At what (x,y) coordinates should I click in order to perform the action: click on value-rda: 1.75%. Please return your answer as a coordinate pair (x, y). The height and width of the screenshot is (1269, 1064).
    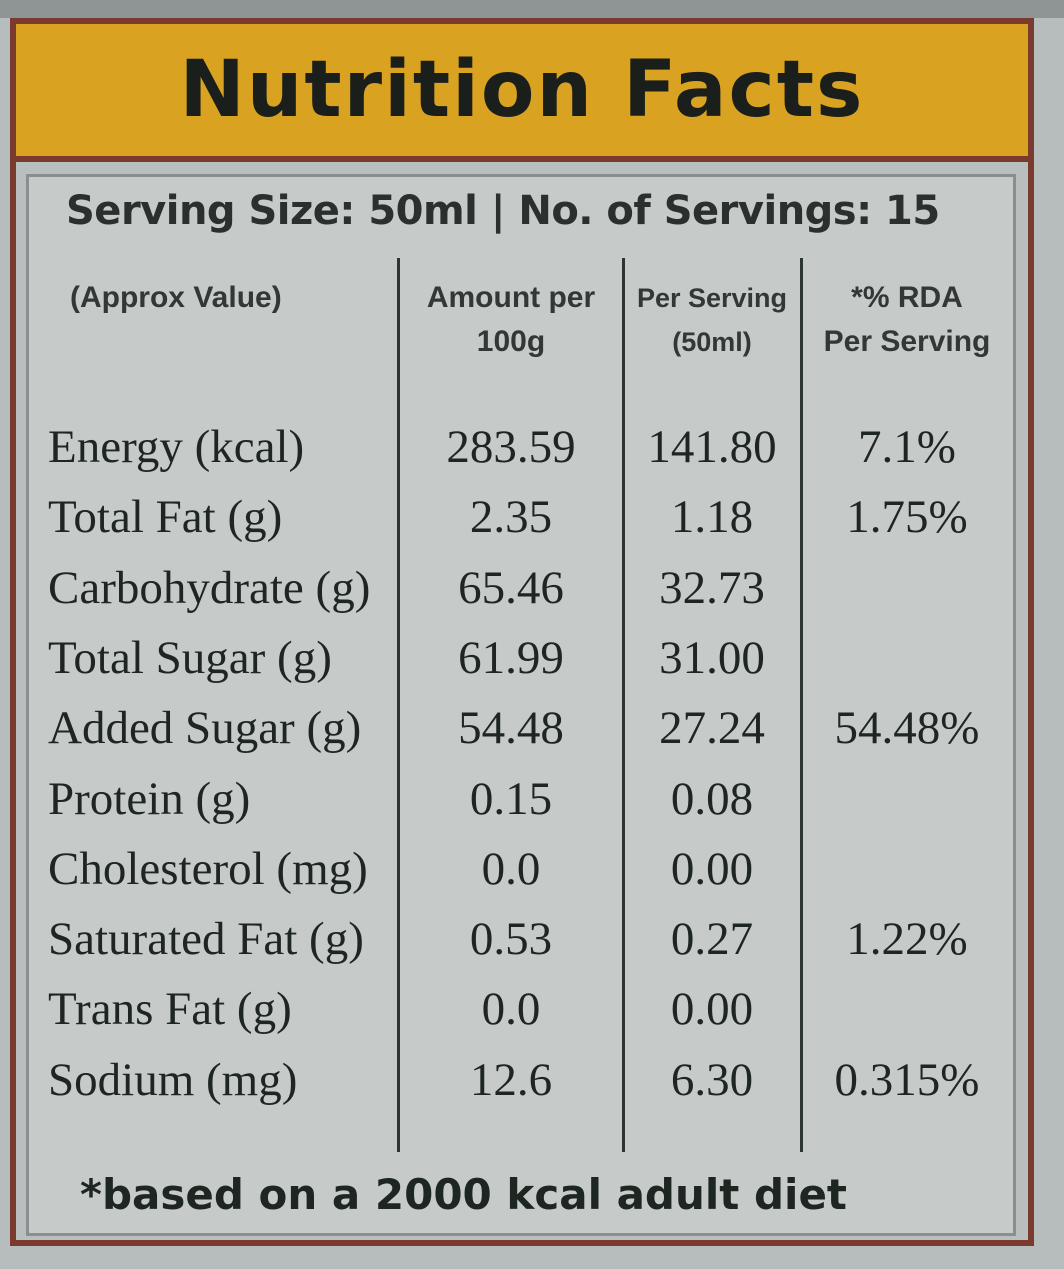
    Looking at the image, I should click on (907, 517).